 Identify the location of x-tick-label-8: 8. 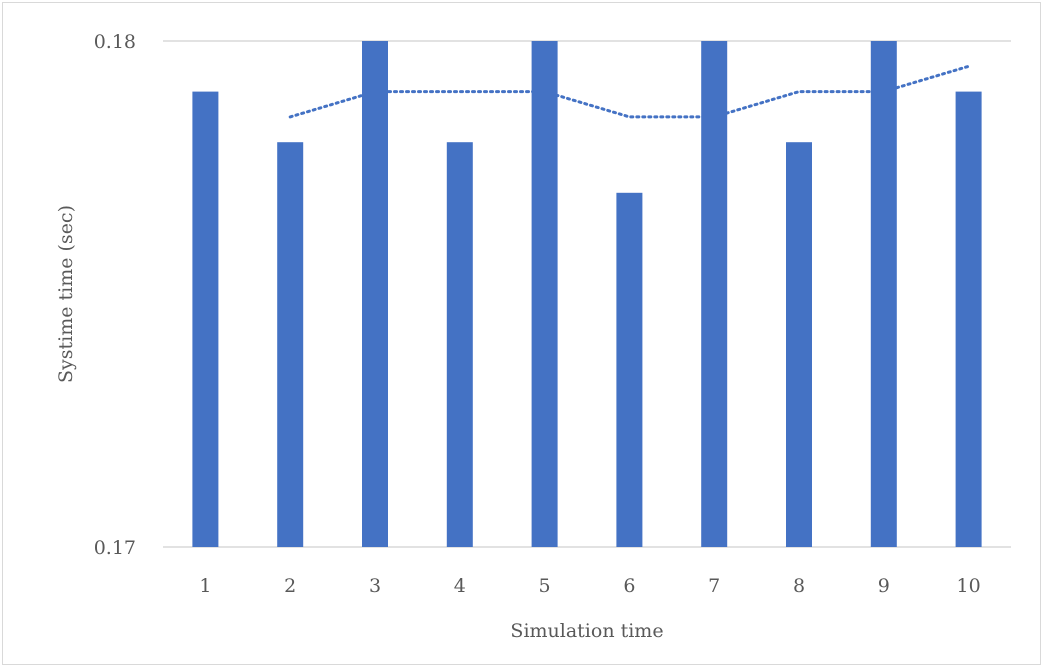
(799, 586).